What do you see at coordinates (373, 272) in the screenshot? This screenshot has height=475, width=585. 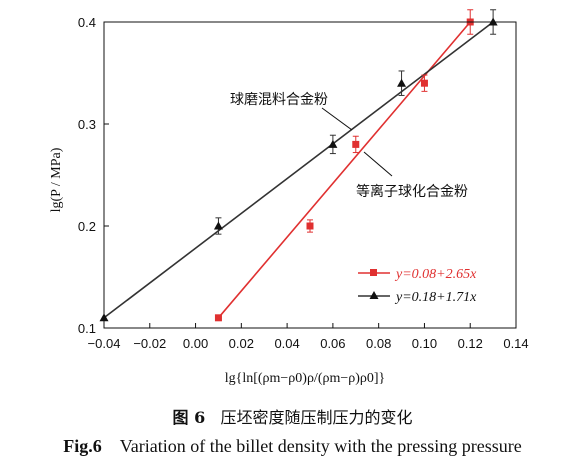 I see `legend-marker-plasma` at bounding box center [373, 272].